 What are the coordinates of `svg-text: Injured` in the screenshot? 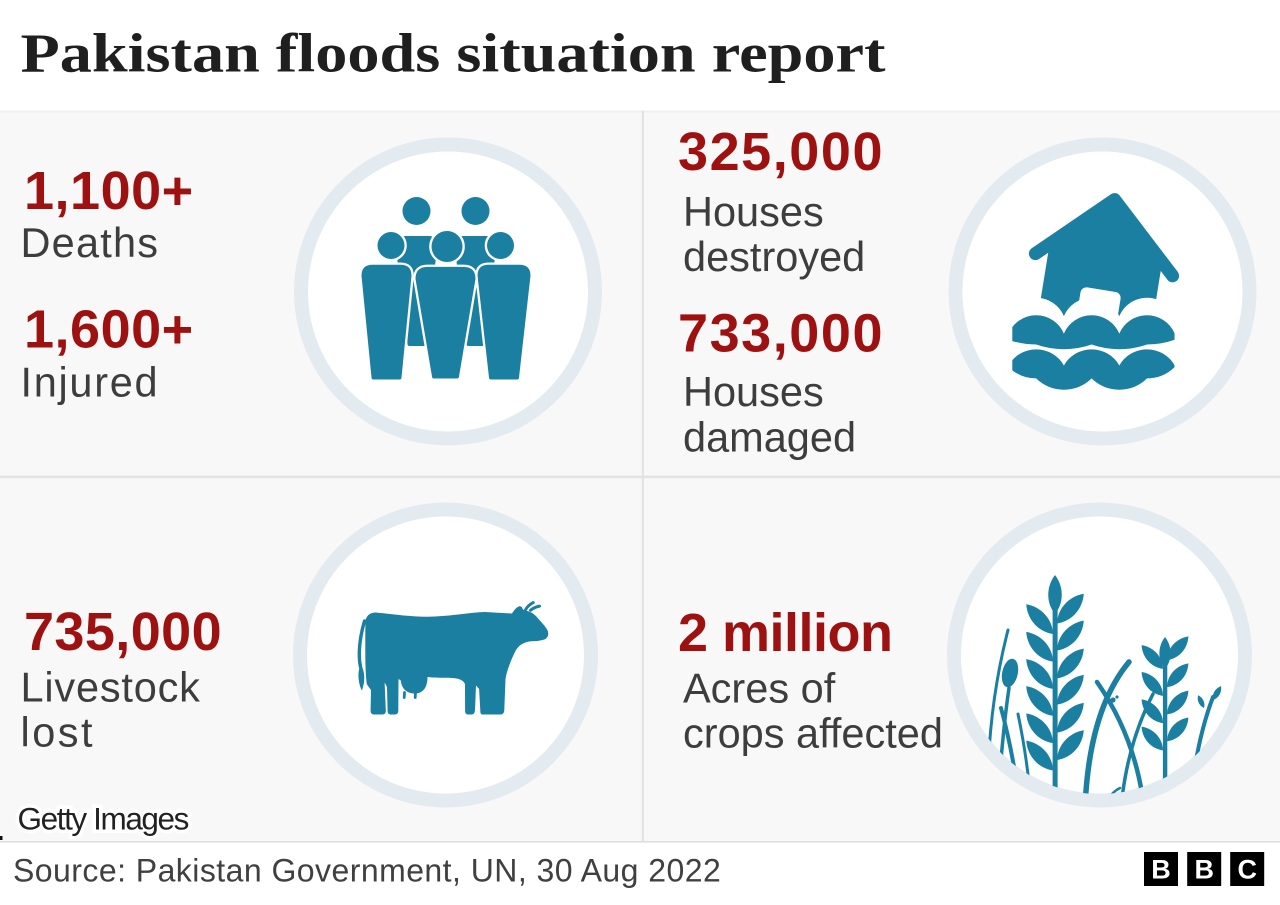 It's located at (90, 381).